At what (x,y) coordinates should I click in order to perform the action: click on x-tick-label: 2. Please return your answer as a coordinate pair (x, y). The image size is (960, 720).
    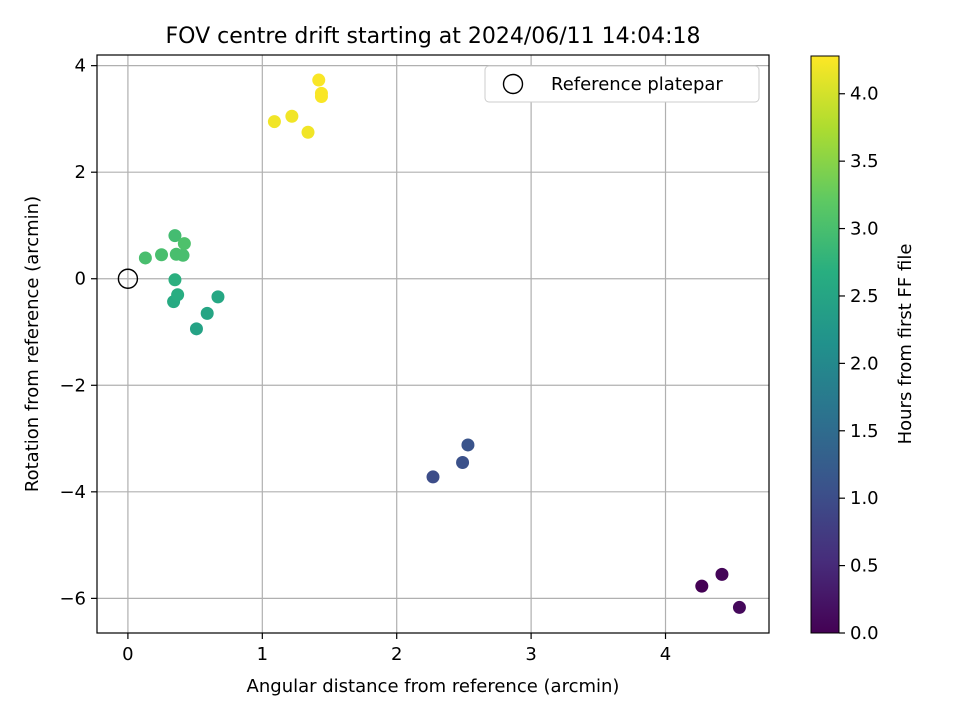
    Looking at the image, I should click on (396, 654).